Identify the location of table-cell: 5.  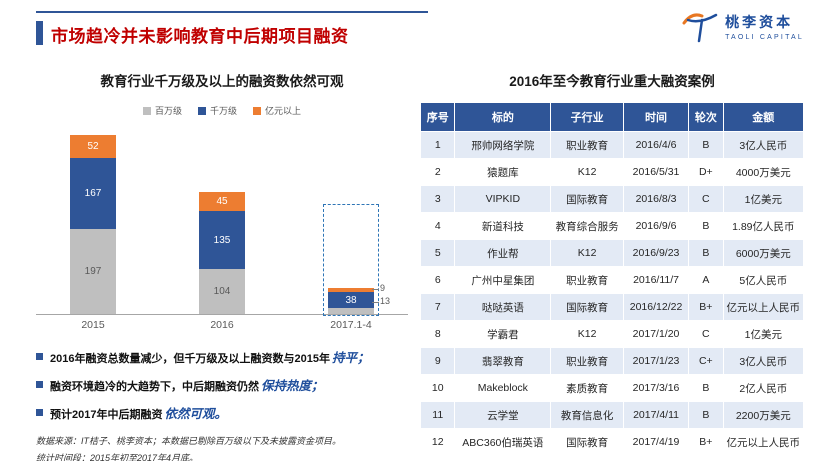
(437, 253).